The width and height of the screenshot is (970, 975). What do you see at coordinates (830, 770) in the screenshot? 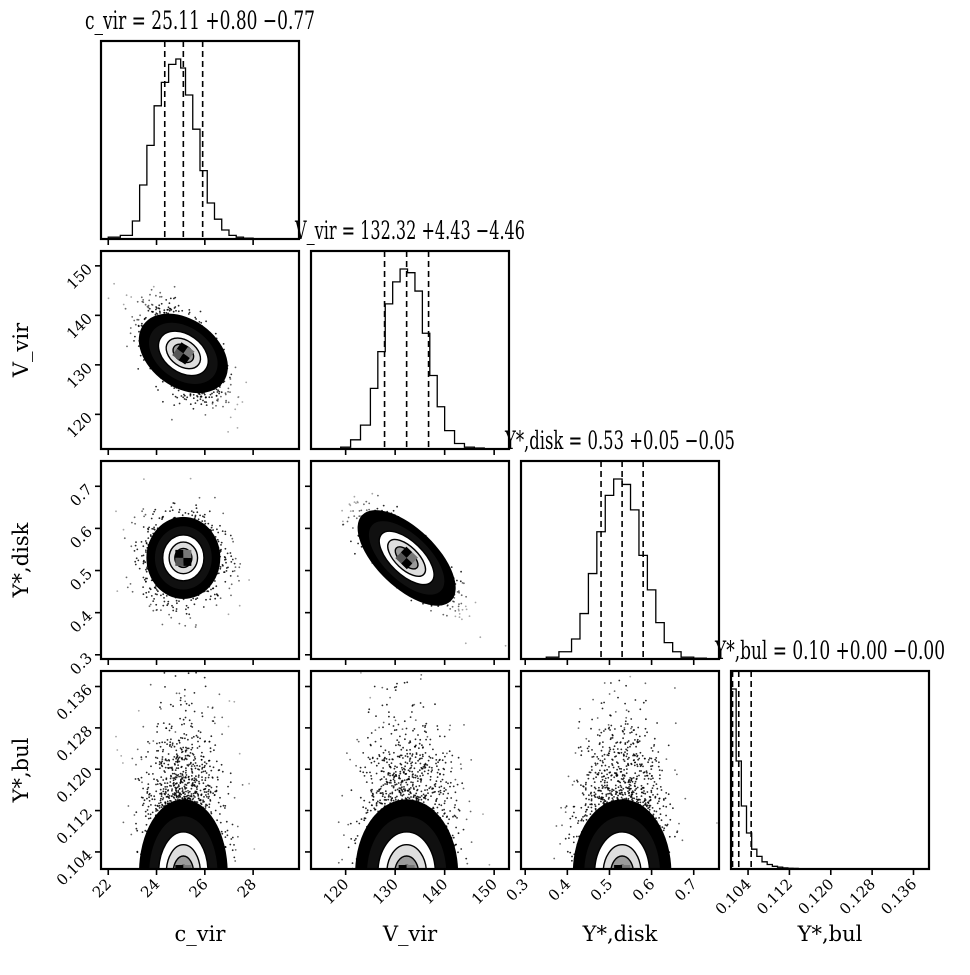
I see `panel-frame` at bounding box center [830, 770].